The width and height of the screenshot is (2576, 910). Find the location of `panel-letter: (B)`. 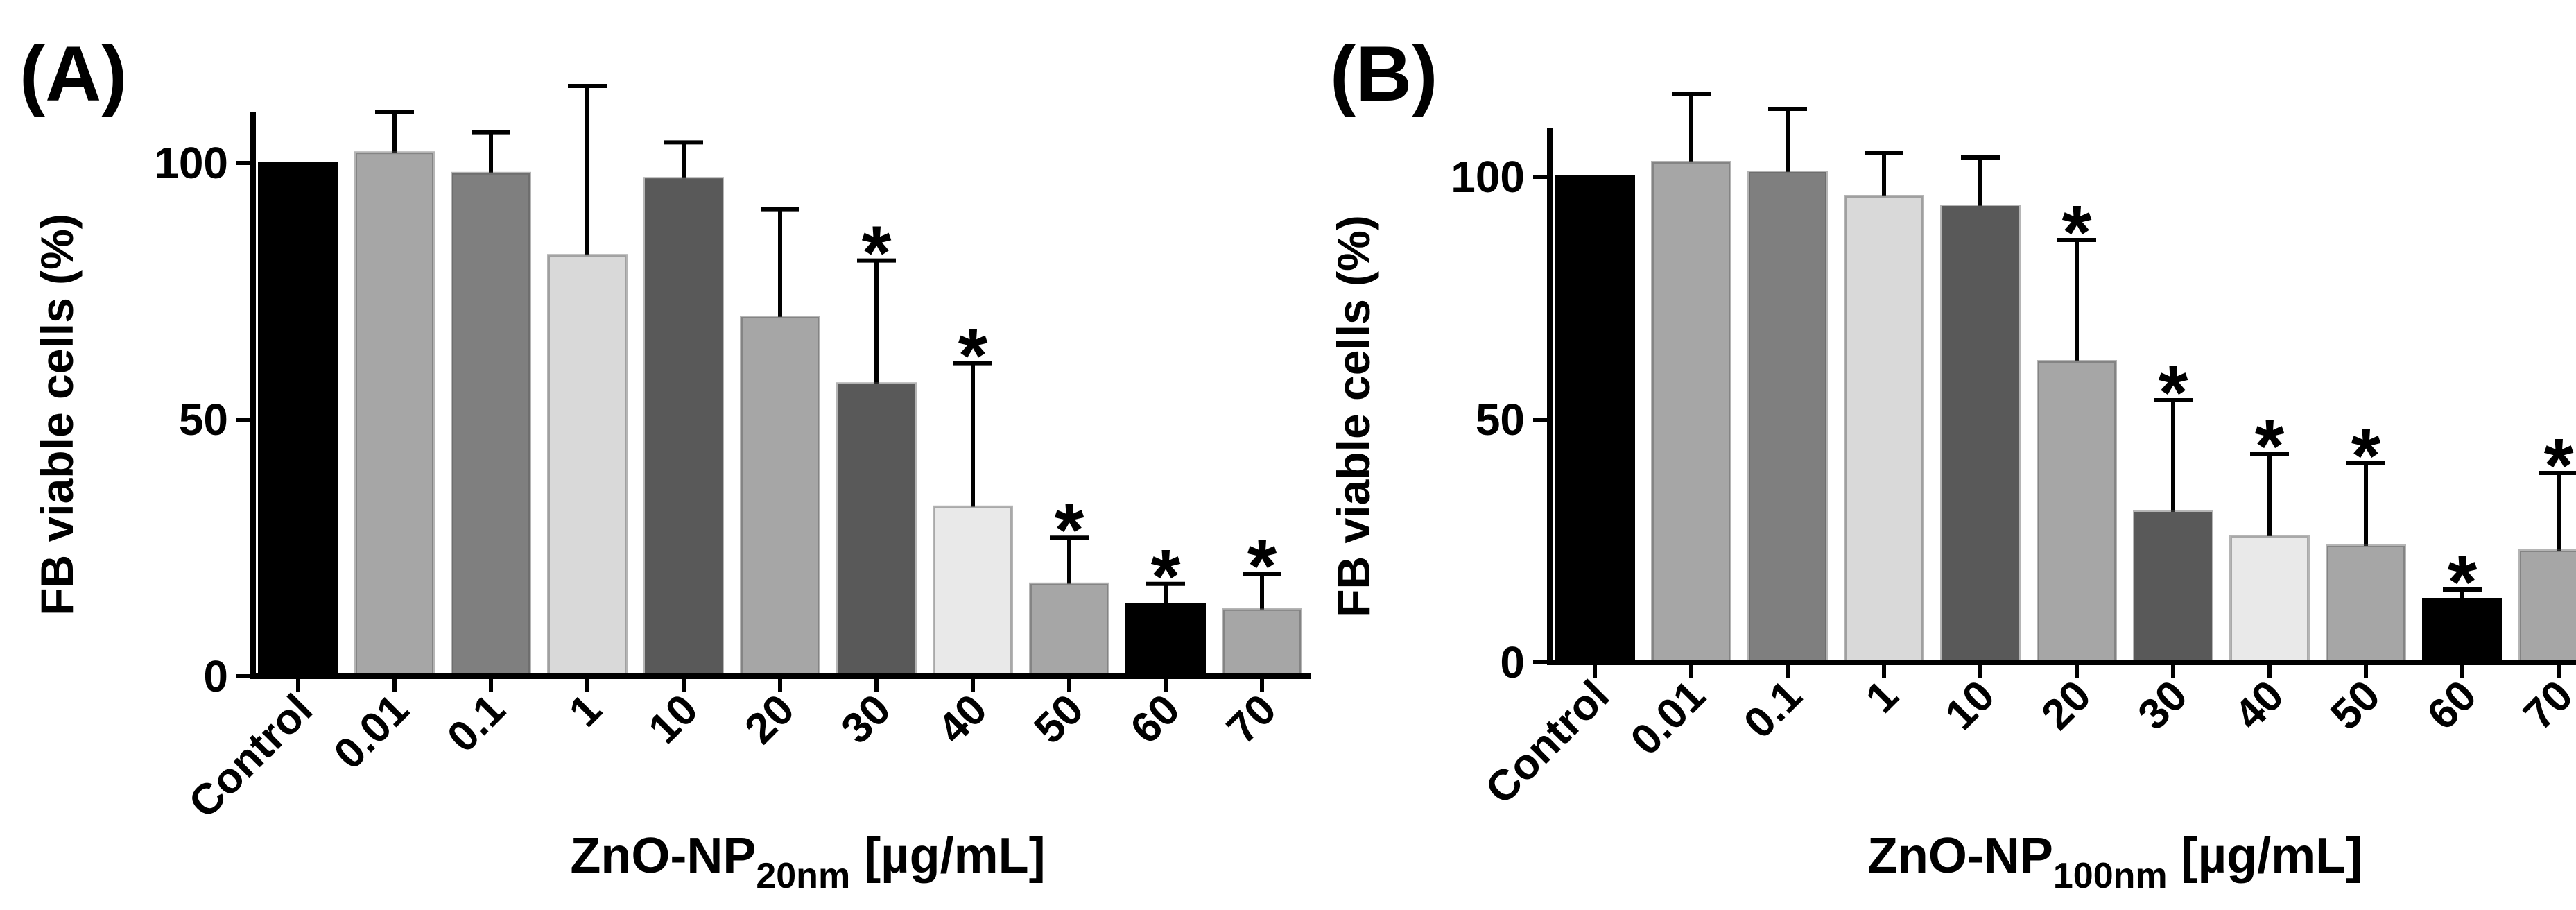

panel-letter: (B) is located at coordinates (1383, 74).